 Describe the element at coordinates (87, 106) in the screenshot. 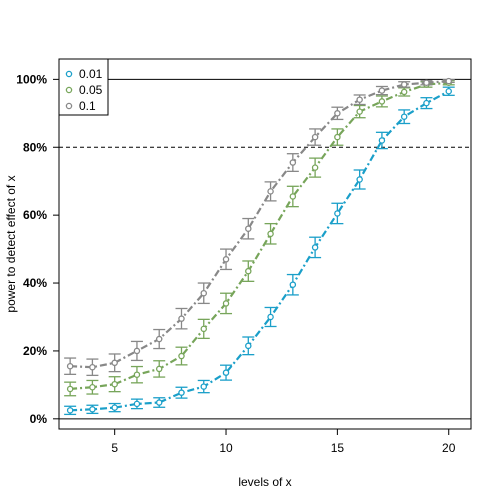

I see `legend-label-2: 0.1` at that location.